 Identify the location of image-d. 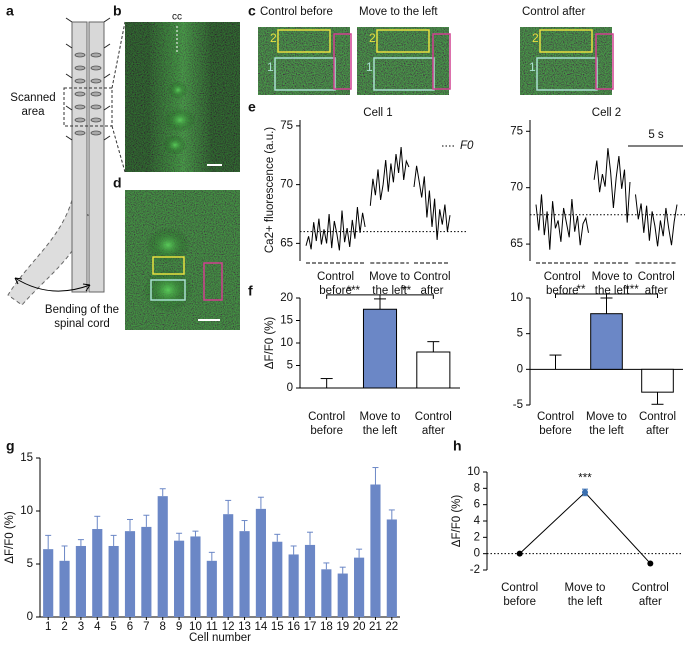
(182, 260).